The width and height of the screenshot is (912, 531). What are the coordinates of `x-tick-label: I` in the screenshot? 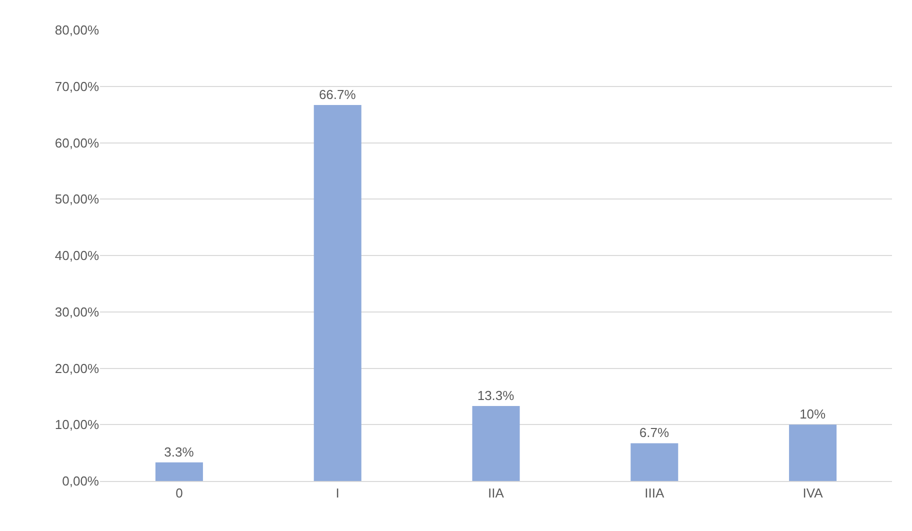 It's located at (338, 493).